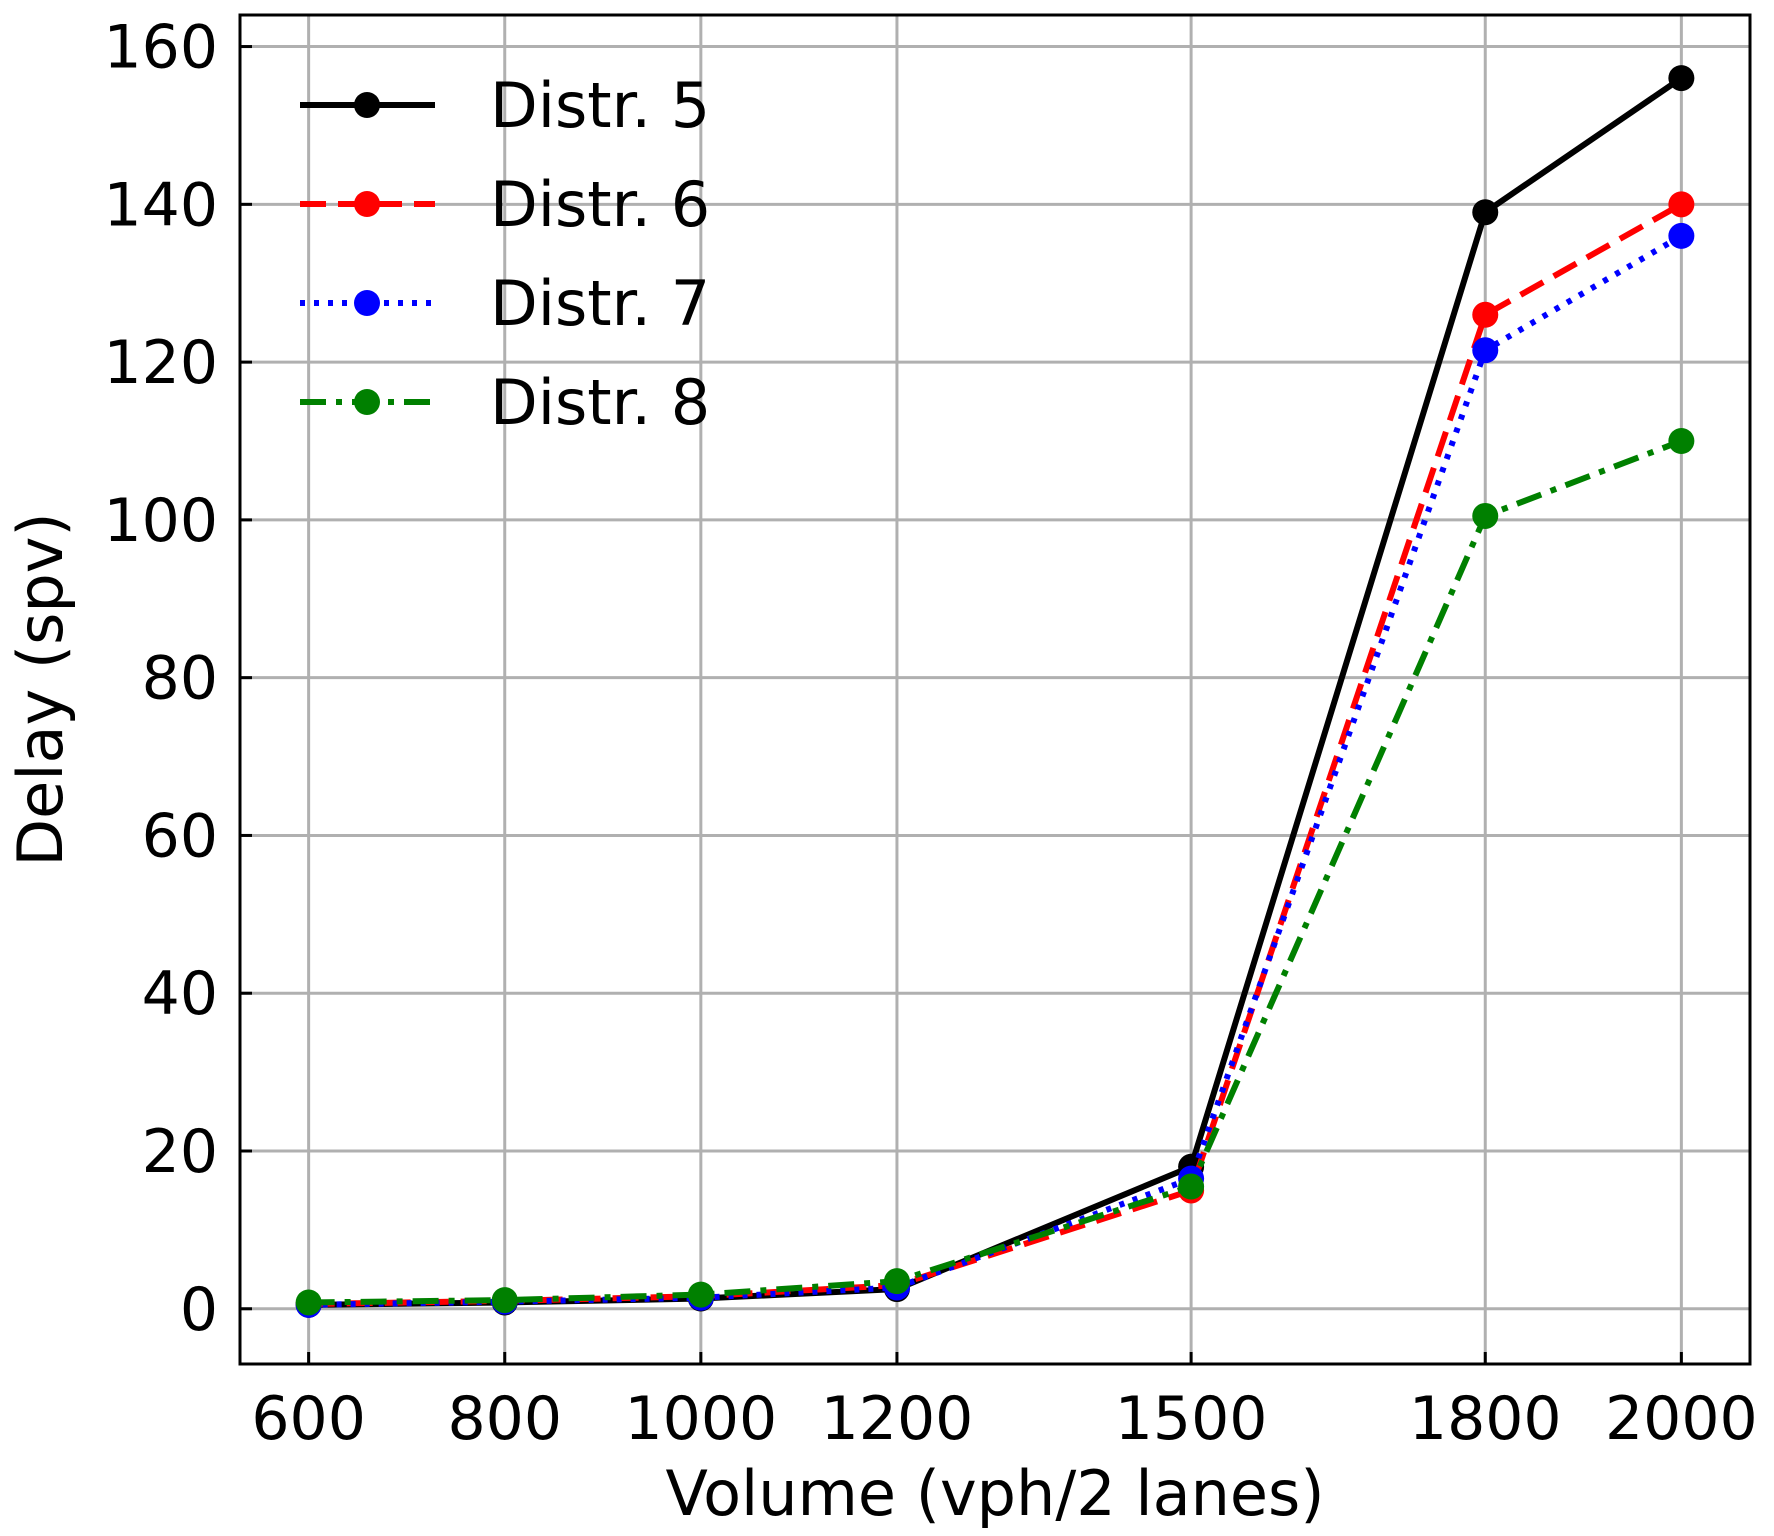  I want to click on x-tick-label: 1200, so click(897, 1419).